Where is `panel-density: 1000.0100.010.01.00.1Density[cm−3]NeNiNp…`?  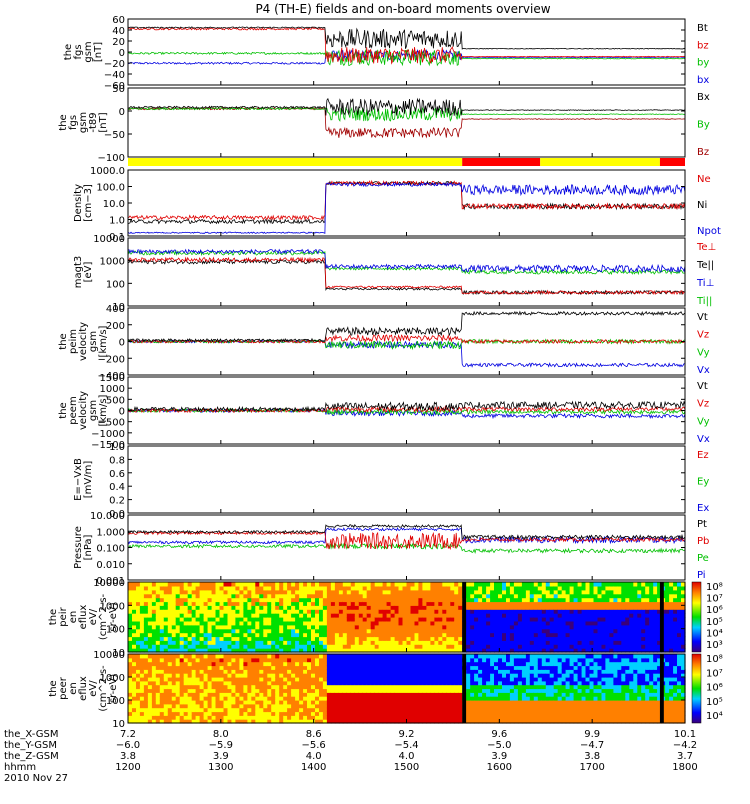 panel-density: 1000.0100.010.01.00.1Density[cm−3]NeNiNp… is located at coordinates (397, 204).